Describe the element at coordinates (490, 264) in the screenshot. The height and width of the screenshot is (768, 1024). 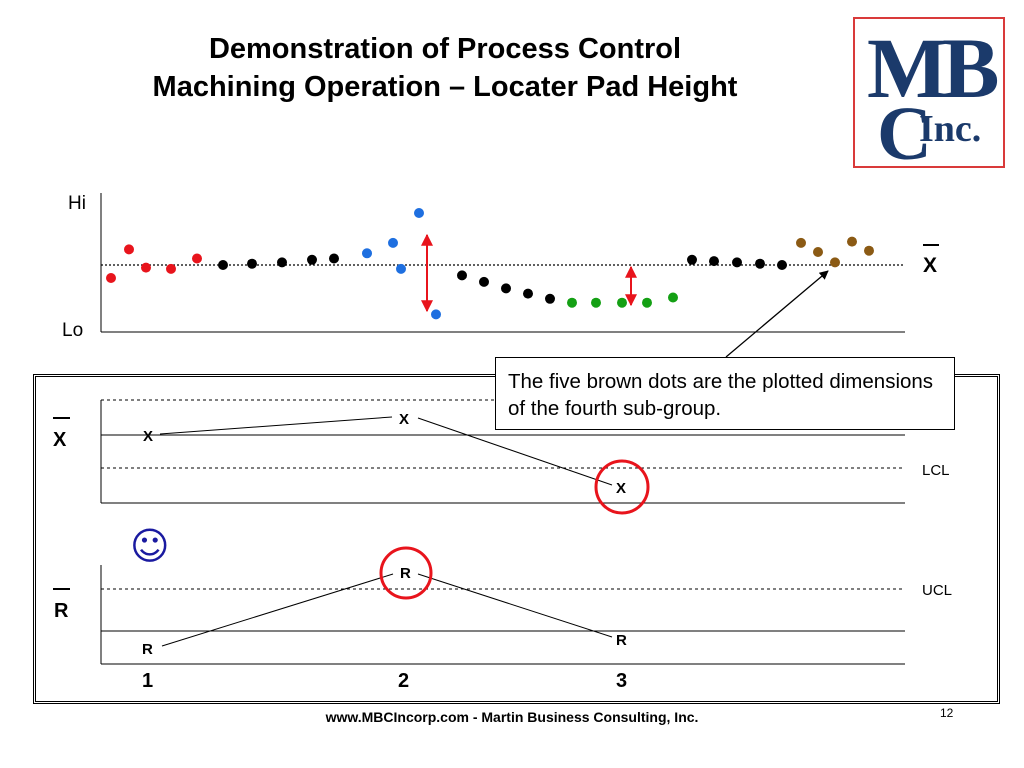
I see `run-chart-points` at that location.